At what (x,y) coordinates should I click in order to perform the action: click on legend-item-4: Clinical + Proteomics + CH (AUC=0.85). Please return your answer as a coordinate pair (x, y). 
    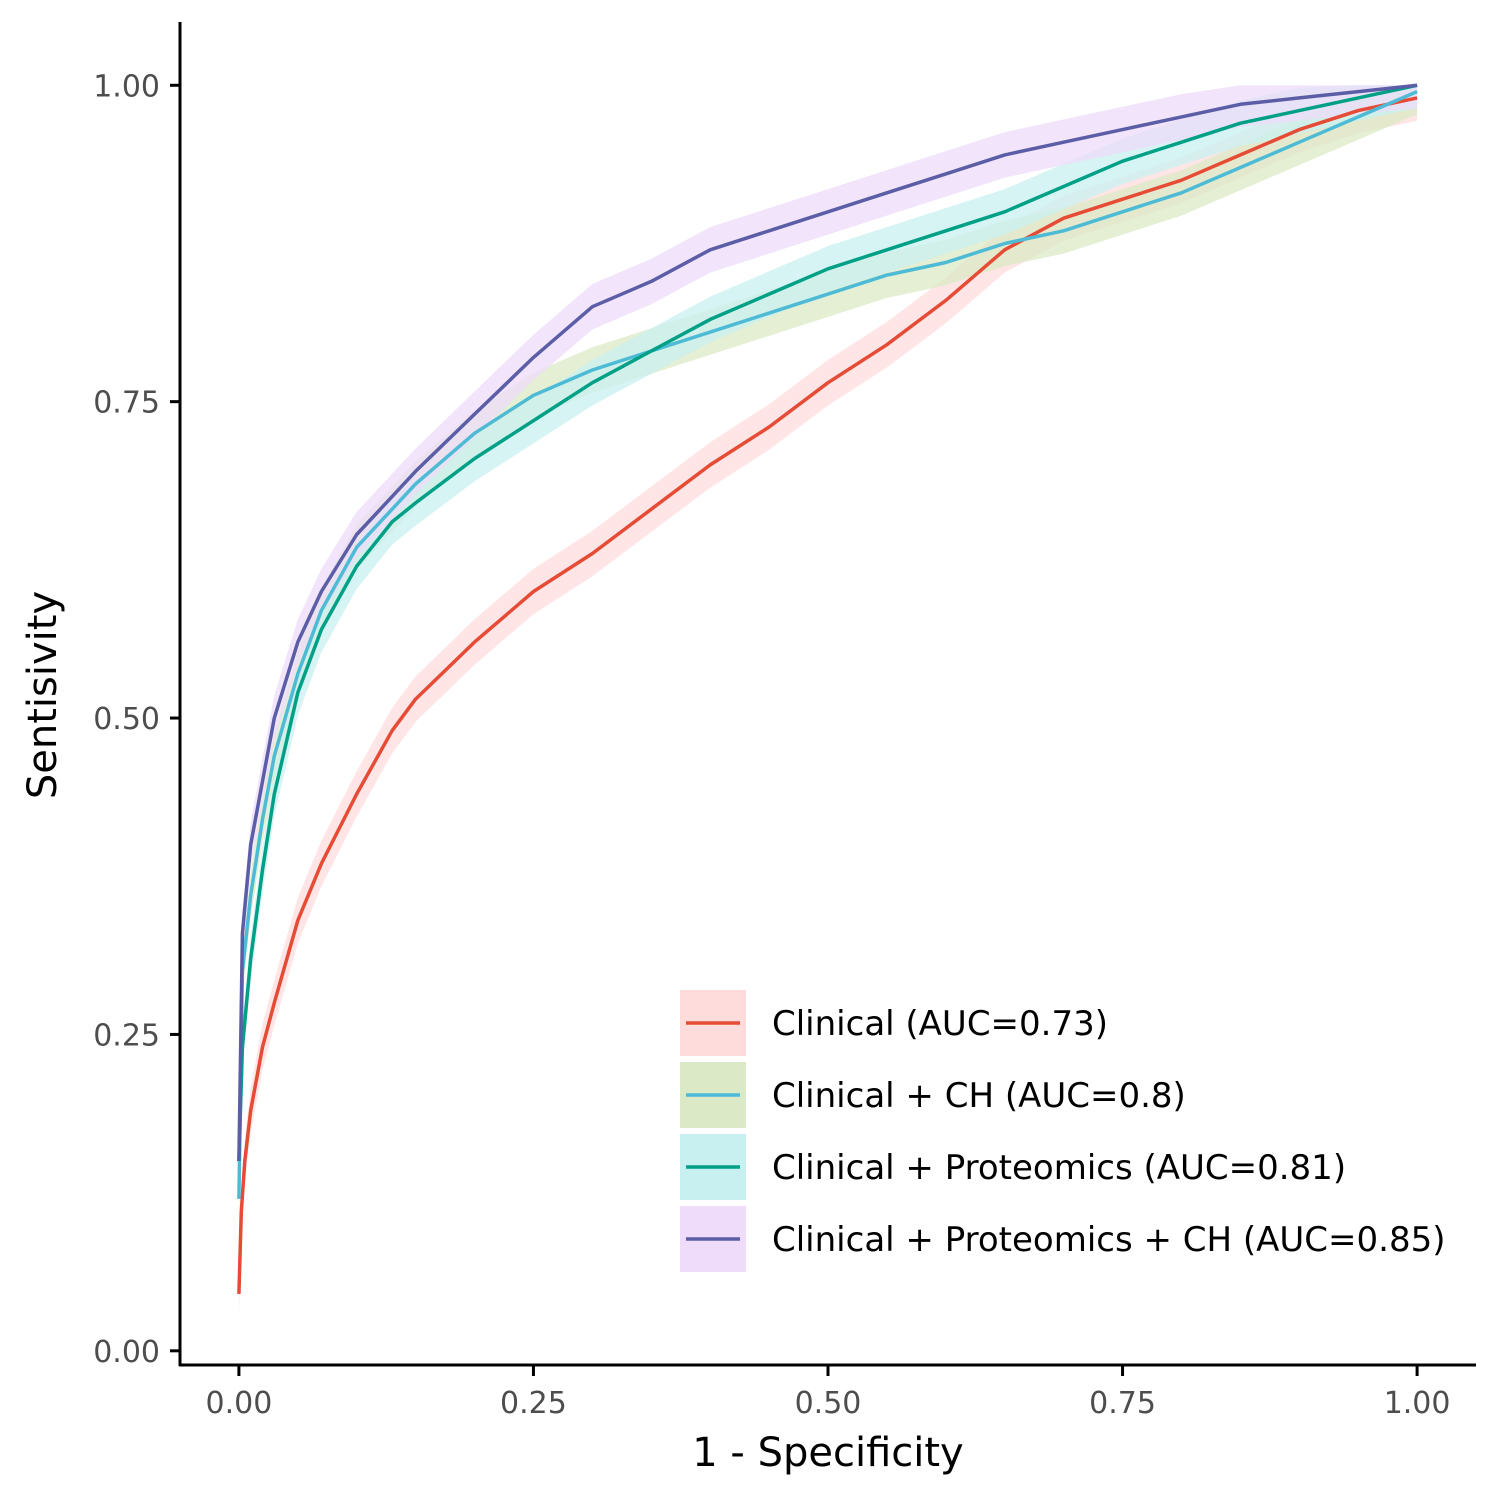
    Looking at the image, I should click on (1063, 1239).